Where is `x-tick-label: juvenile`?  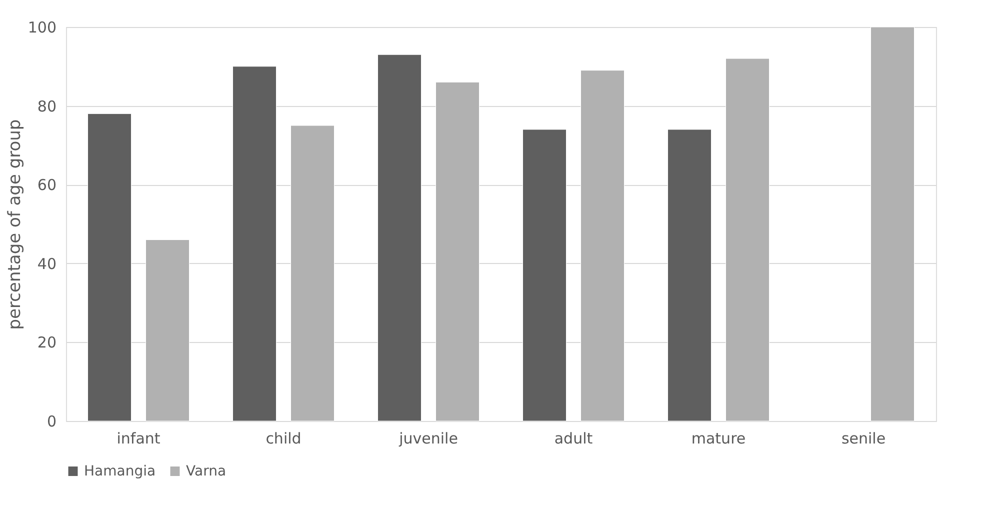 x-tick-label: juvenile is located at coordinates (428, 439).